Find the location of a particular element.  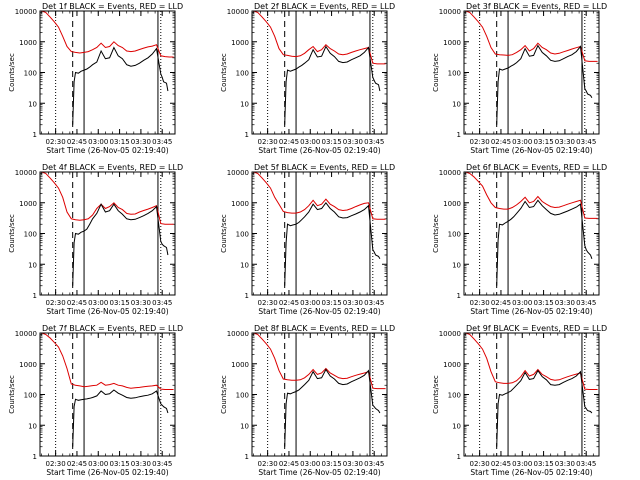

panel-title: Det 6f BLACK = Events, RED = LLD is located at coordinates (536, 167).